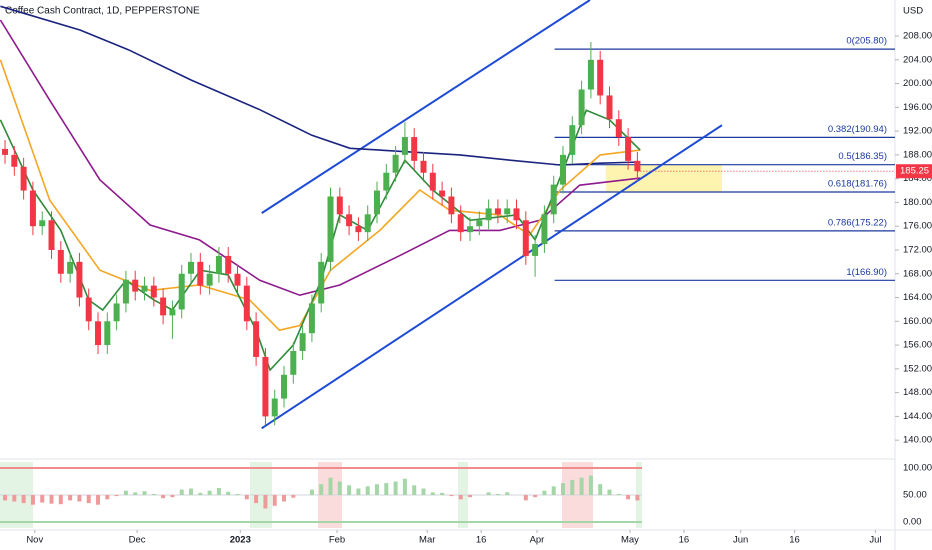 This screenshot has width=932, height=550. I want to click on last-price-box, so click(914, 171).